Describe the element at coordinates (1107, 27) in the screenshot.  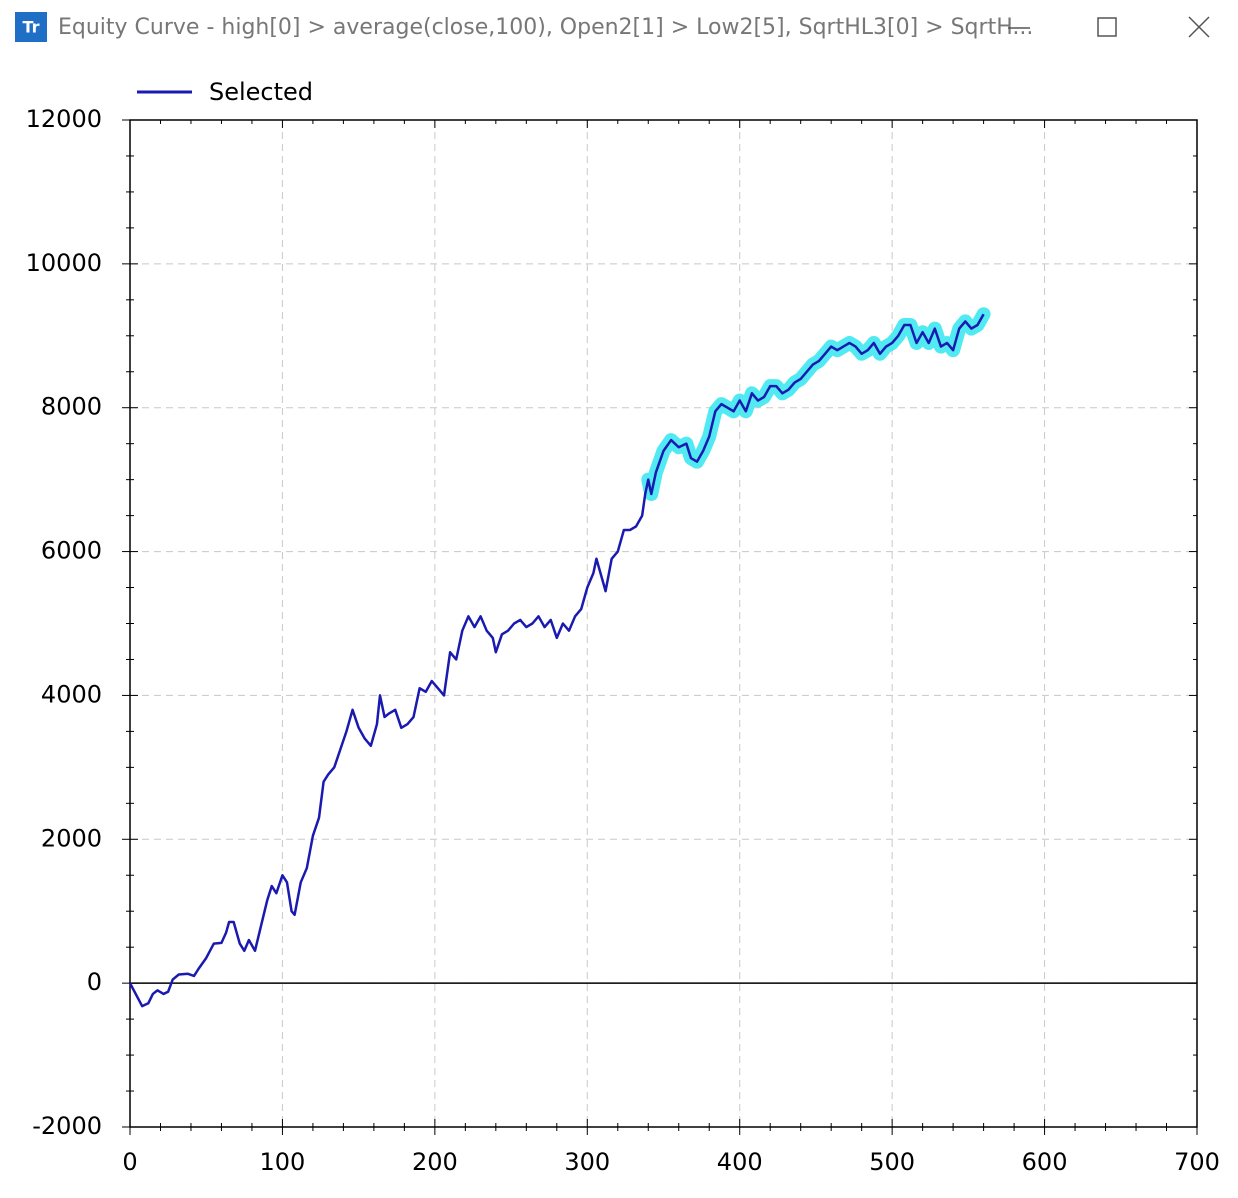
I see `maximize-button` at that location.